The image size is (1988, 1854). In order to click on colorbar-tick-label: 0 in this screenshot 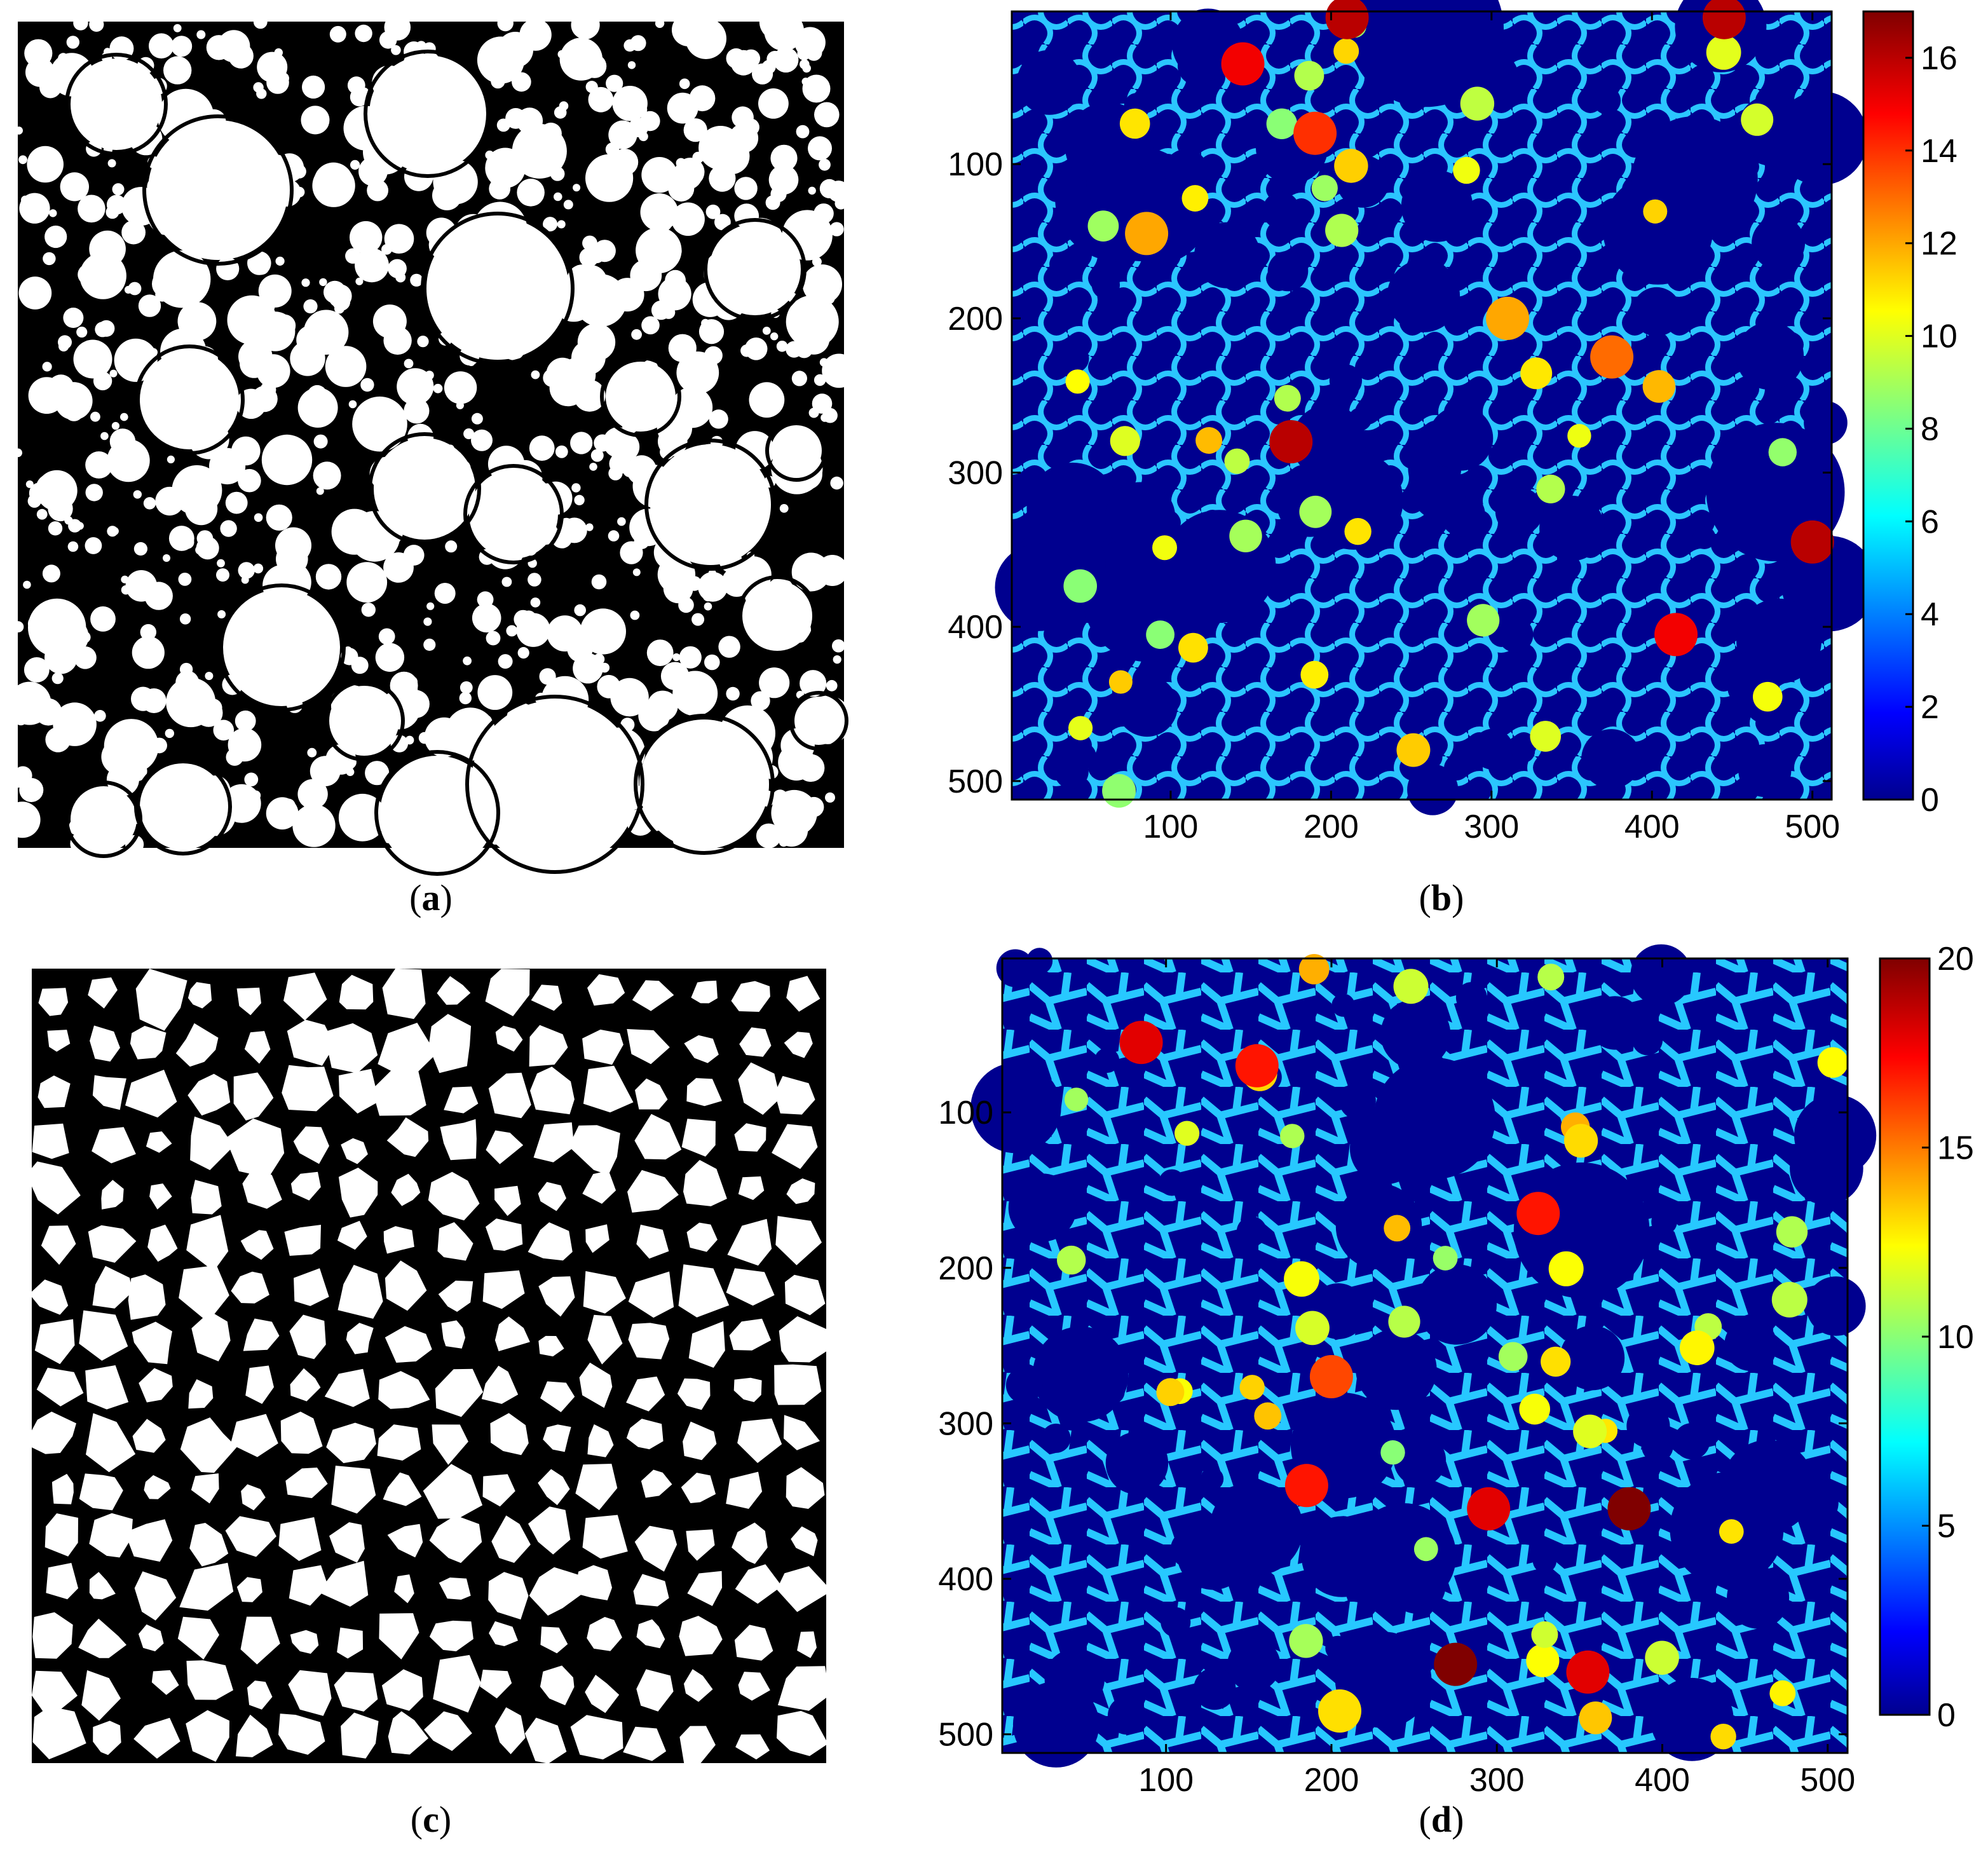, I will do `click(1947, 1715)`.